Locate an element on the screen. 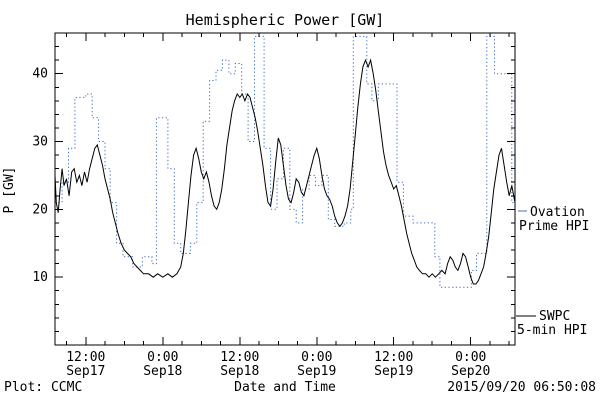  y-tick-label: 20 is located at coordinates (40, 209).